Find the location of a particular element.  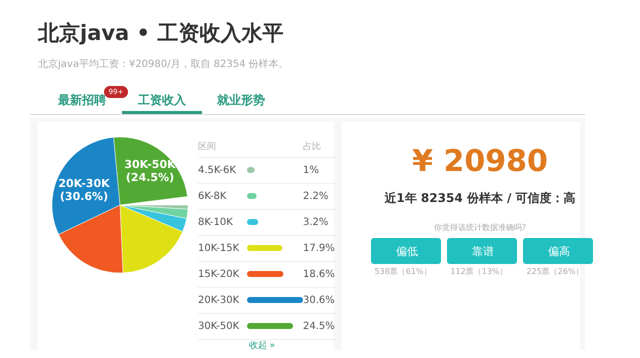

data-label: 30.6% is located at coordinates (319, 300).